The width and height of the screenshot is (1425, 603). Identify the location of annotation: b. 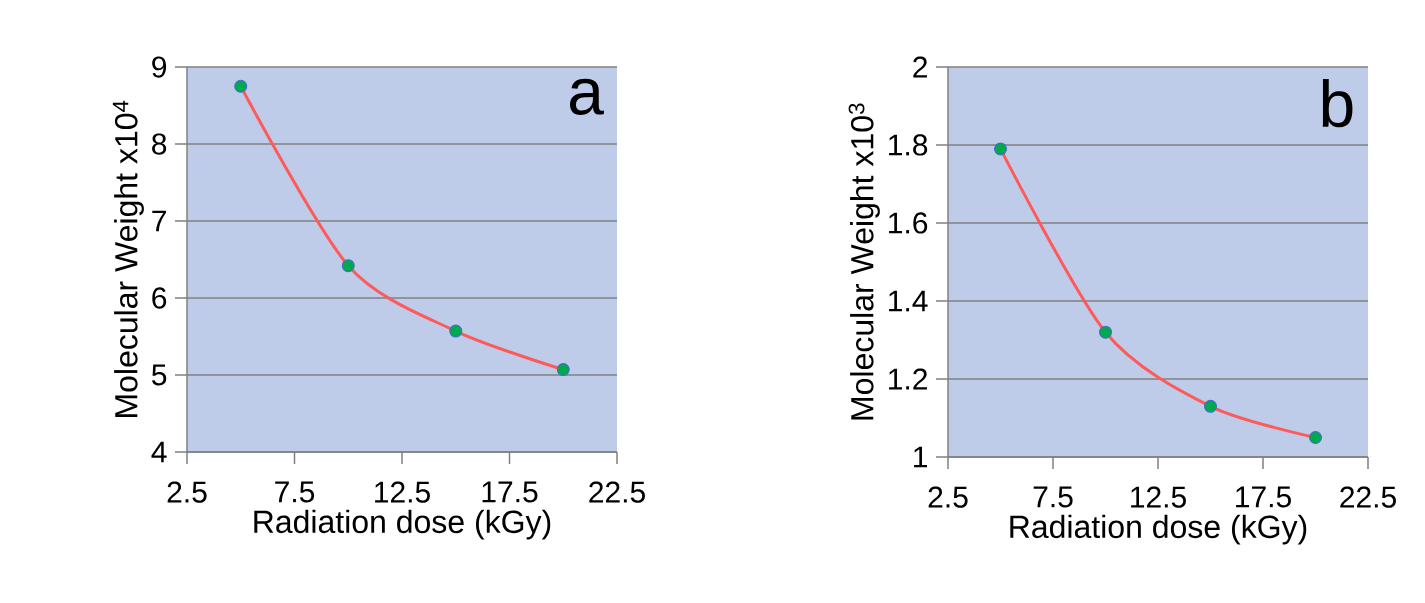
(1337, 103).